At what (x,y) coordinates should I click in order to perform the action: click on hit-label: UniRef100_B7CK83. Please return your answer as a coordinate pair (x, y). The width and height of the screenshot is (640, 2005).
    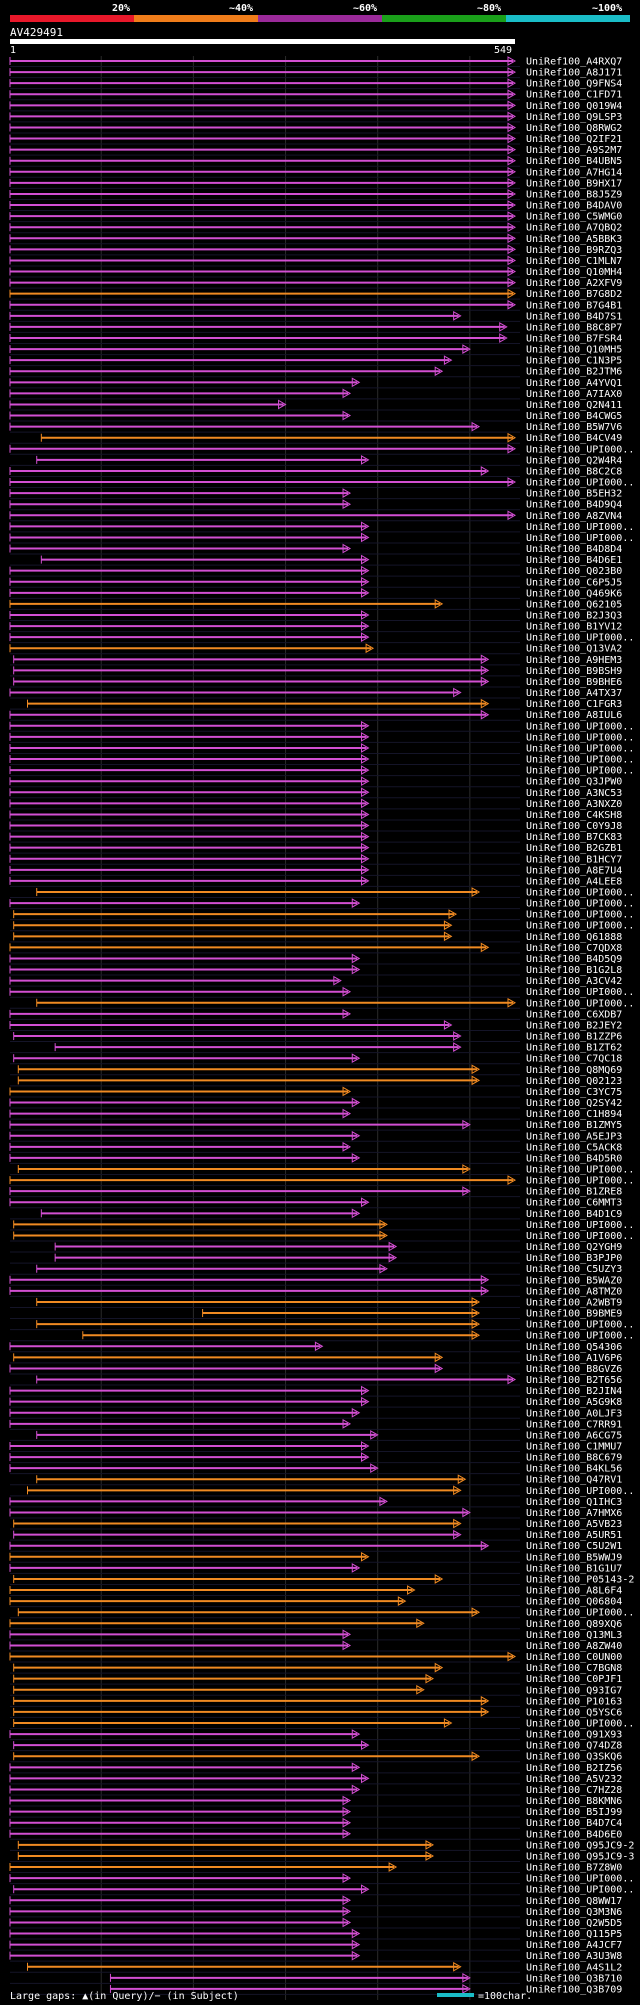
    Looking at the image, I should click on (574, 837).